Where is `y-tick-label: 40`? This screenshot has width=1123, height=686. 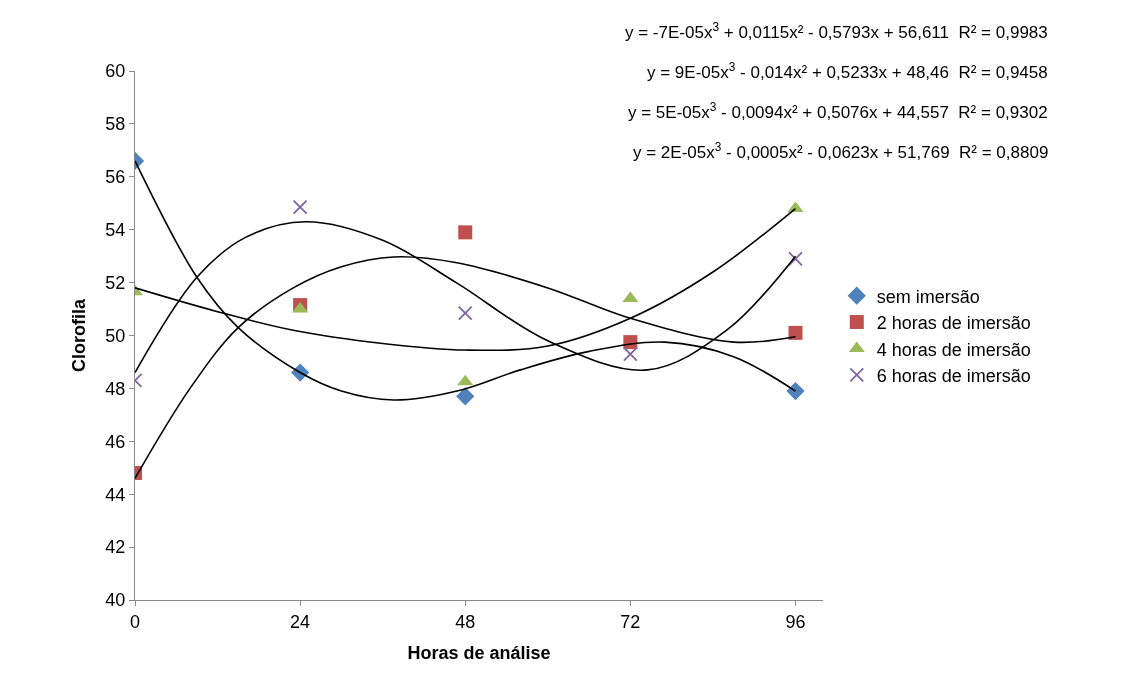
y-tick-label: 40 is located at coordinates (115, 600).